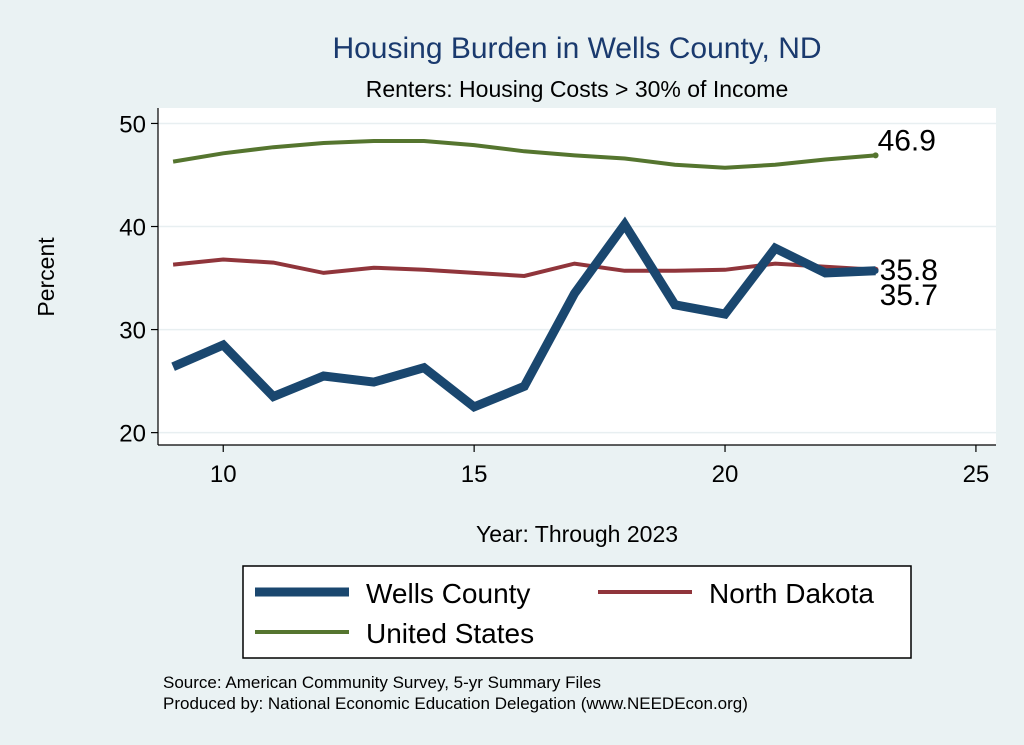  What do you see at coordinates (725, 474) in the screenshot?
I see `x-tick-label-20: 20` at bounding box center [725, 474].